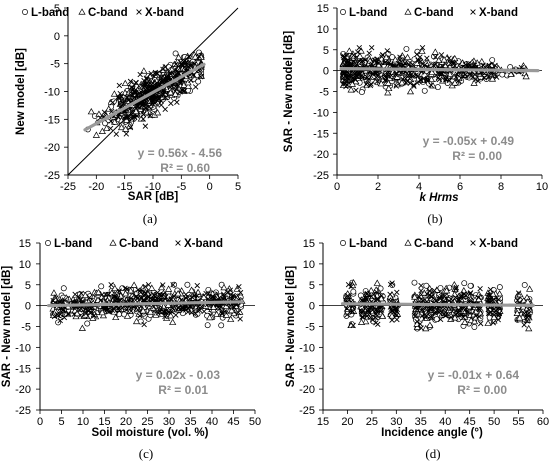  I want to click on r-squared: R² = 0.60, so click(185, 168).